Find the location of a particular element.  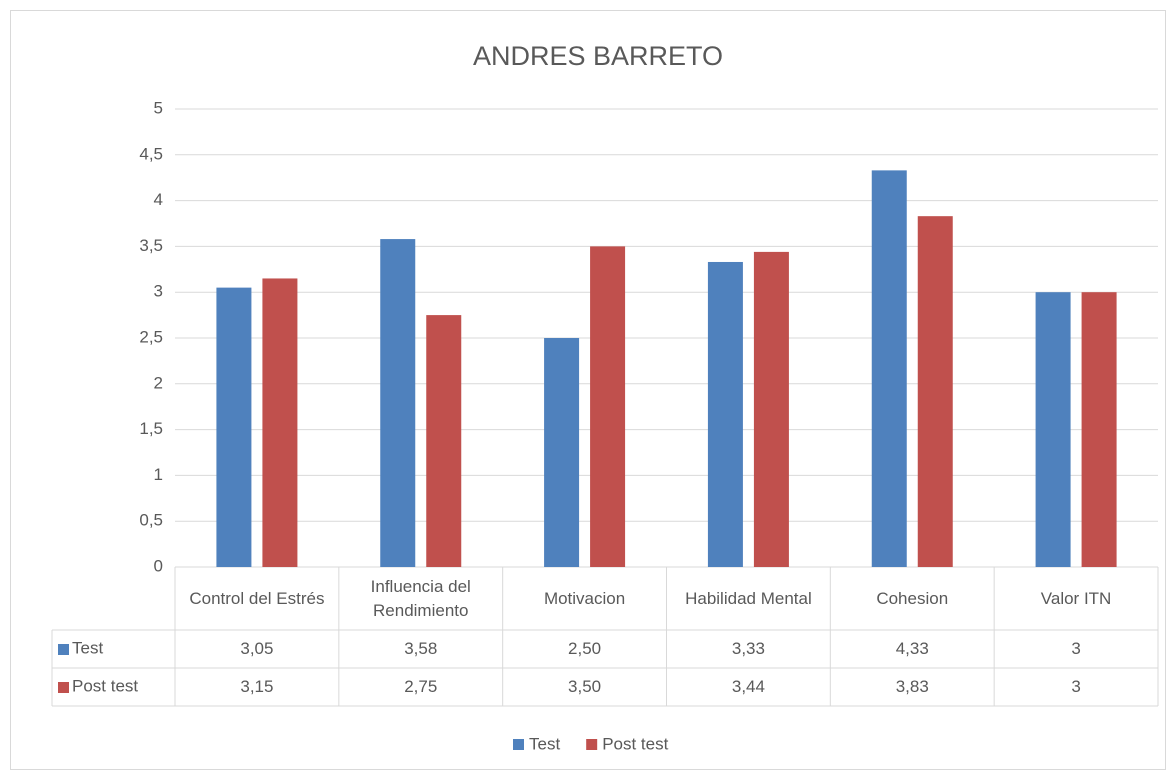

table-value: 2,50 is located at coordinates (585, 648).